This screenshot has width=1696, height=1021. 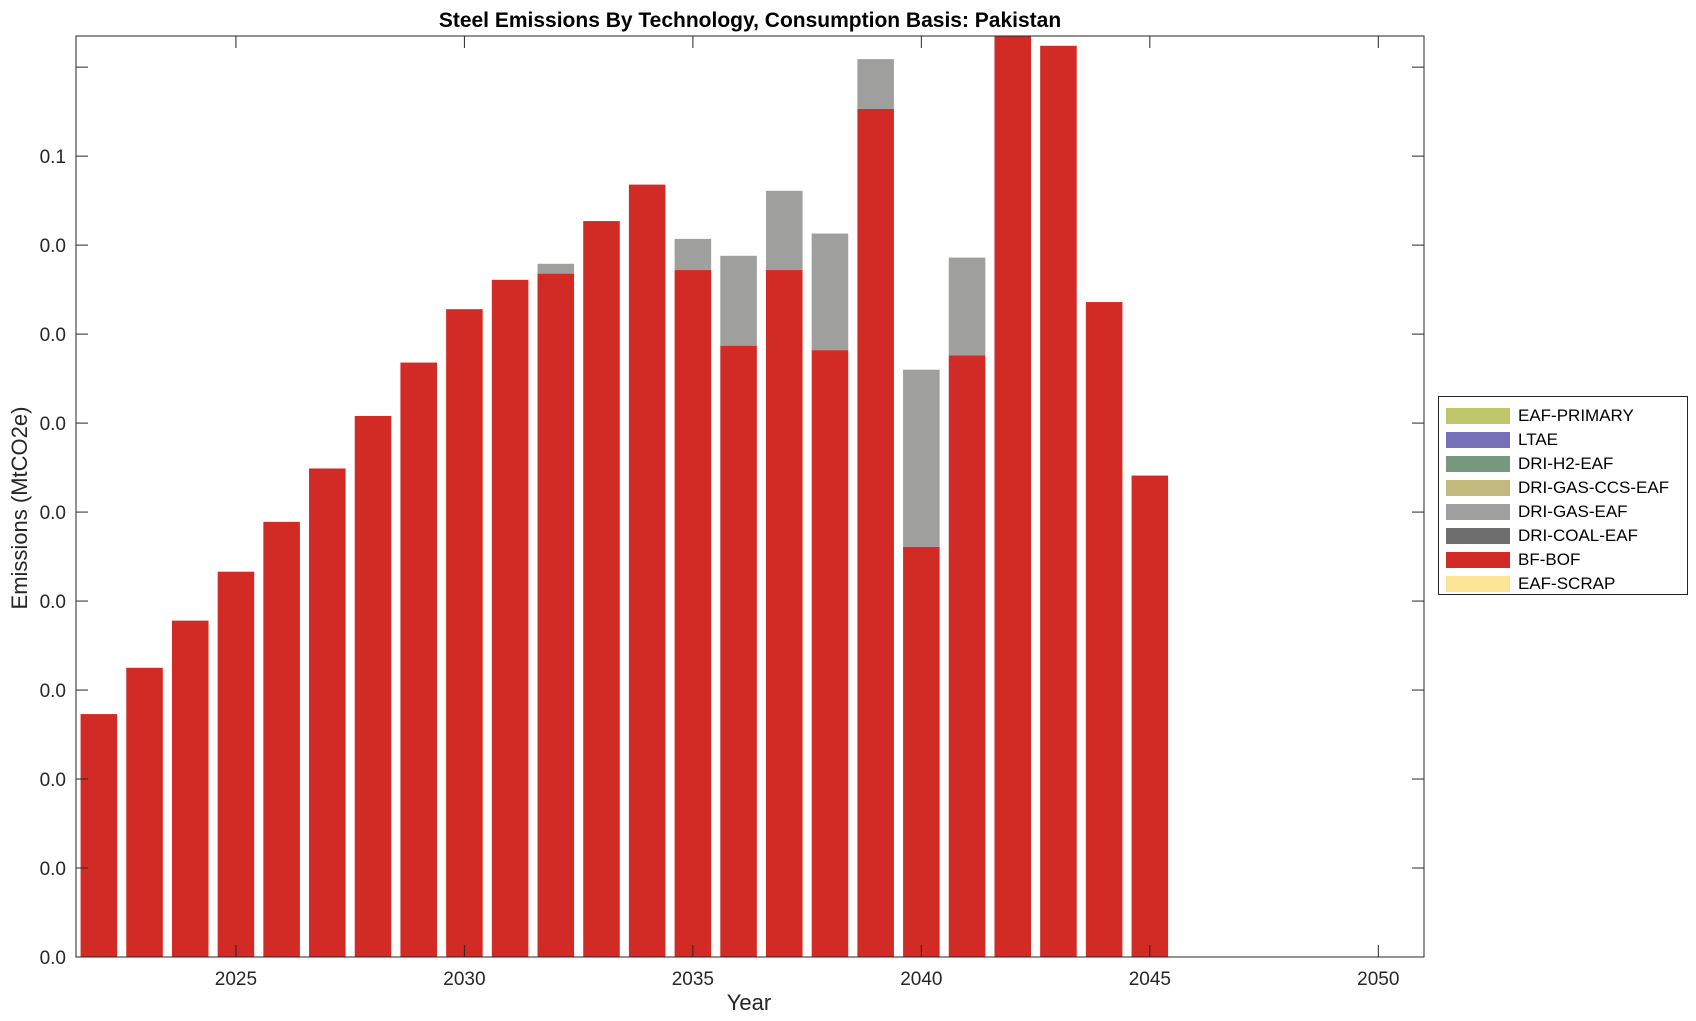 What do you see at coordinates (830, 653) in the screenshot?
I see `bar-bf-bof-2038` at bounding box center [830, 653].